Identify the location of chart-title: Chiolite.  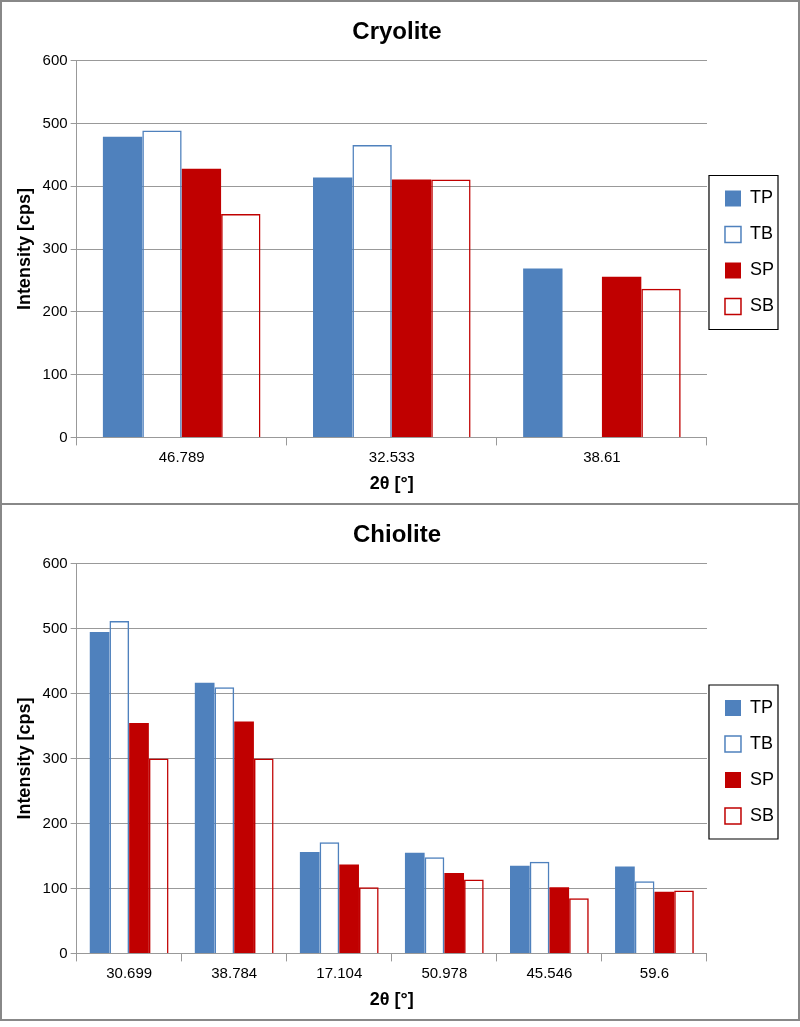
(397, 534).